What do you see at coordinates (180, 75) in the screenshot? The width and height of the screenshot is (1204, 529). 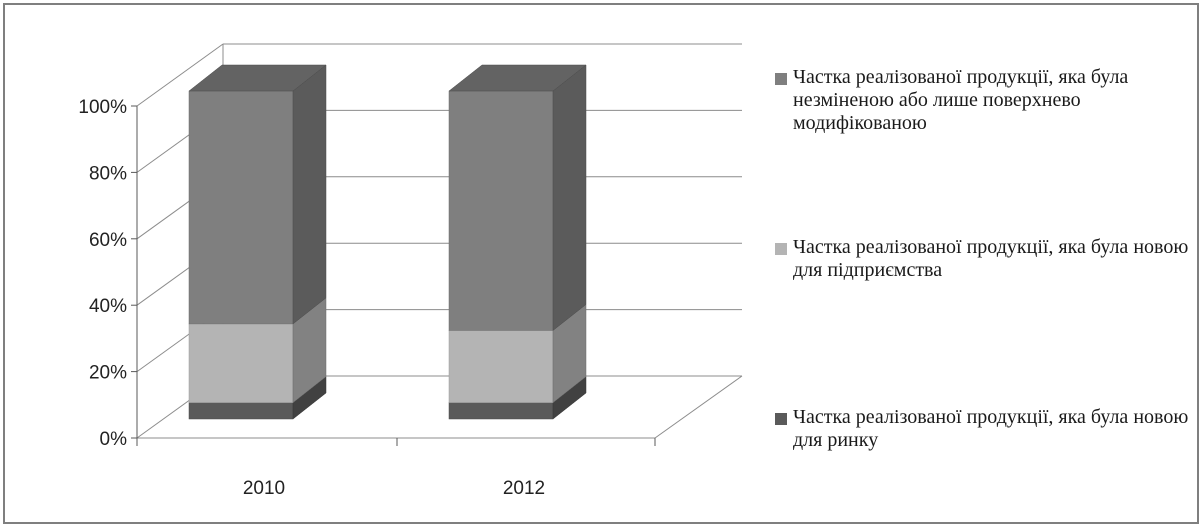 I see `side-wall-gridline` at bounding box center [180, 75].